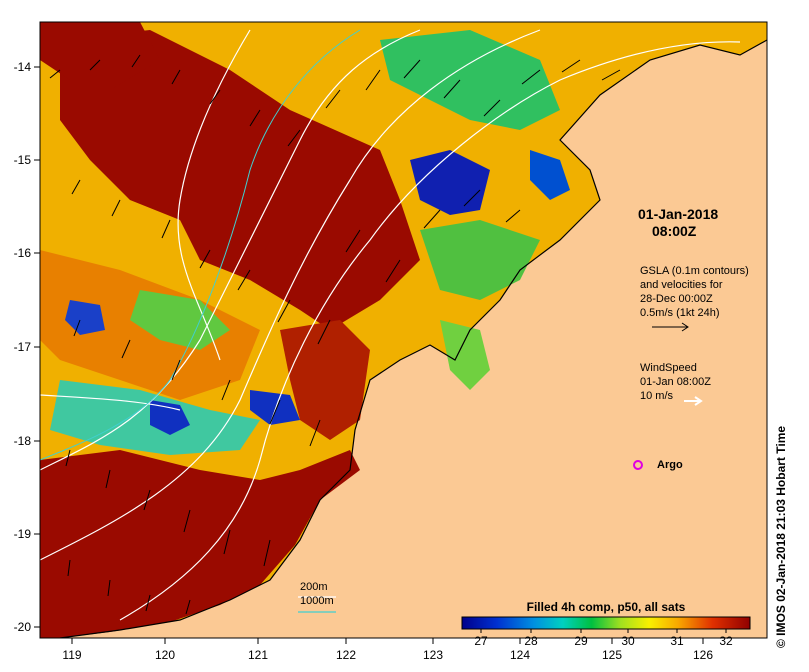  I want to click on velocity-scale-arrow, so click(670, 327).